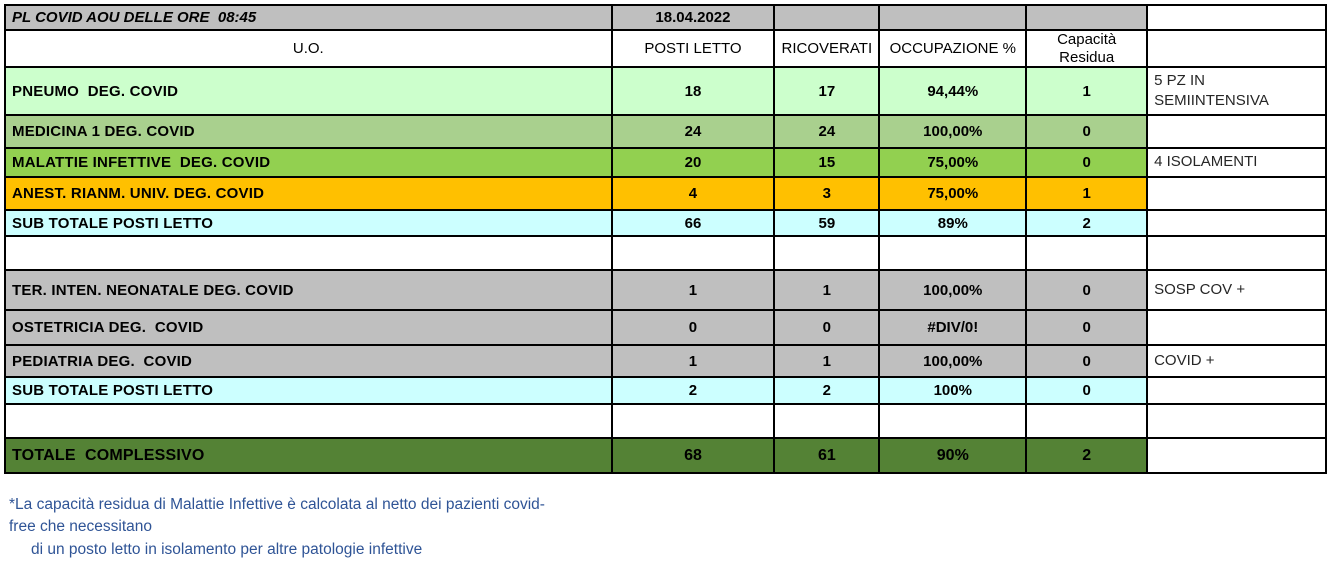 The image size is (1327, 564). I want to click on report-title: PL COVID AOU DELLE ORE 08:45, so click(308, 17).